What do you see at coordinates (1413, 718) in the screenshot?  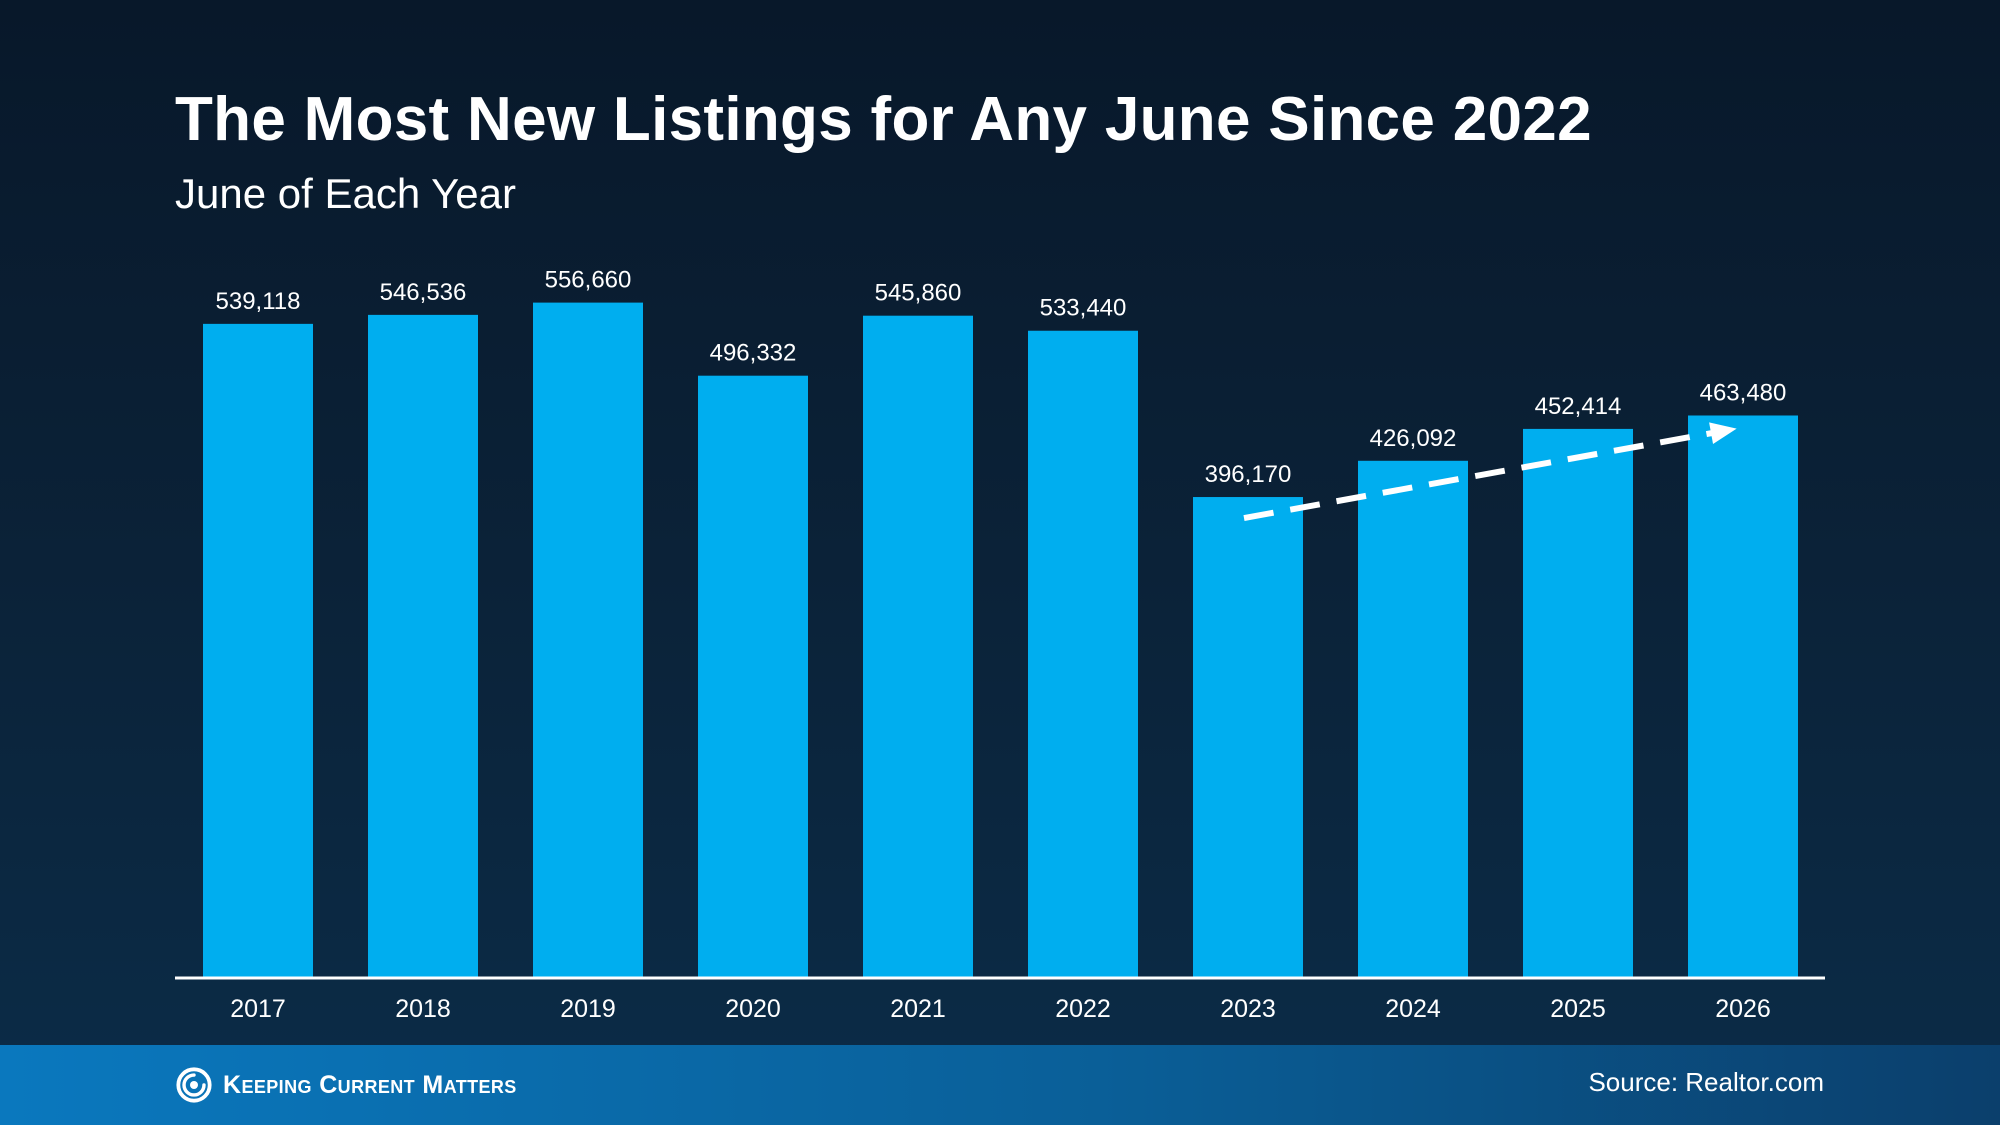 I see `bar-2024` at bounding box center [1413, 718].